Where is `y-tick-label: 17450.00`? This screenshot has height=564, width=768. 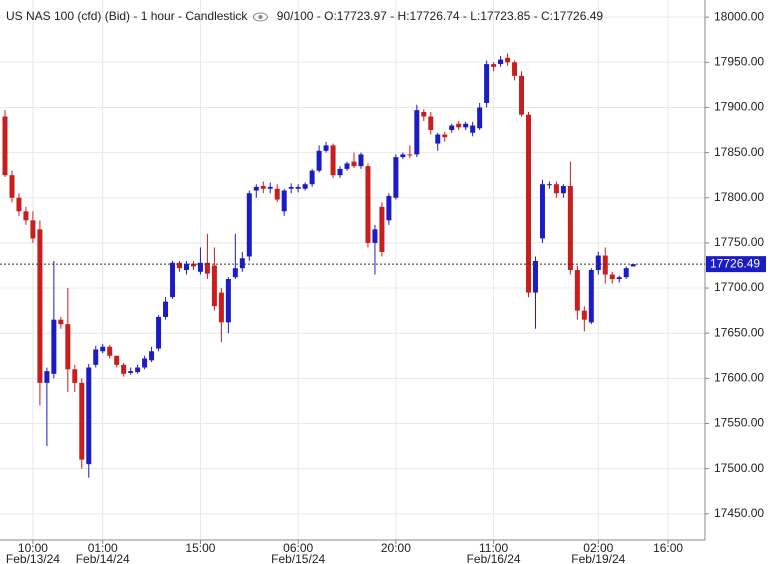 y-tick-label: 17450.00 is located at coordinates (739, 513).